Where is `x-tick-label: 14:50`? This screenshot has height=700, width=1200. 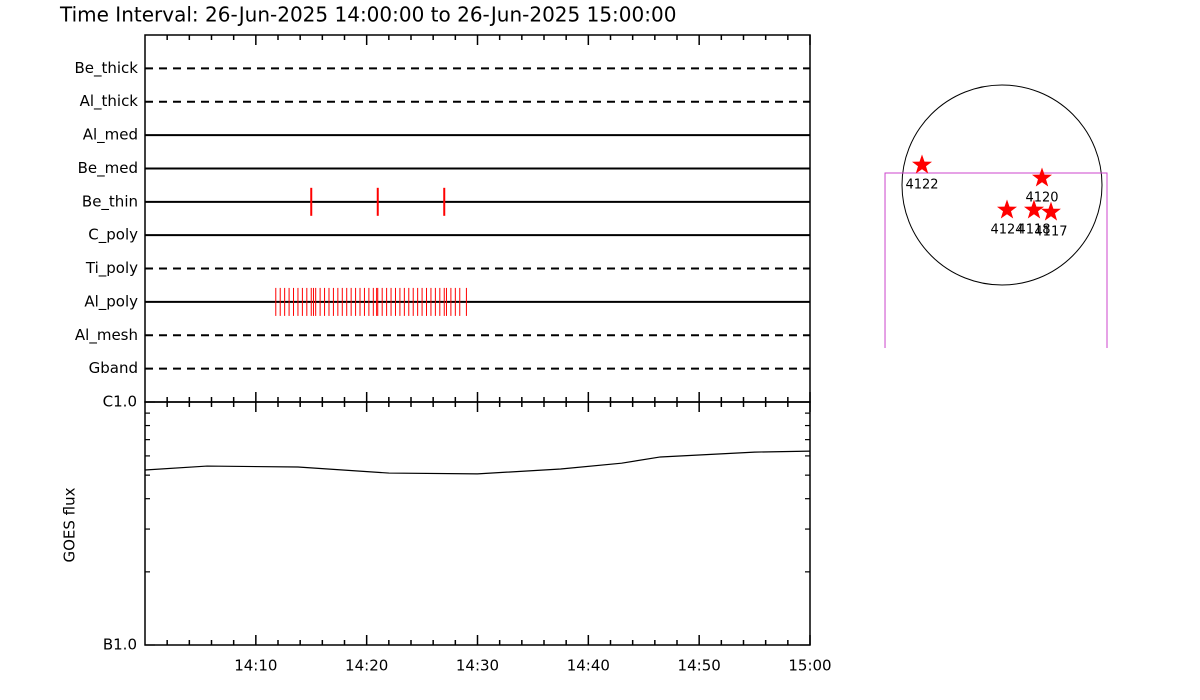
x-tick-label: 14:50 is located at coordinates (699, 666).